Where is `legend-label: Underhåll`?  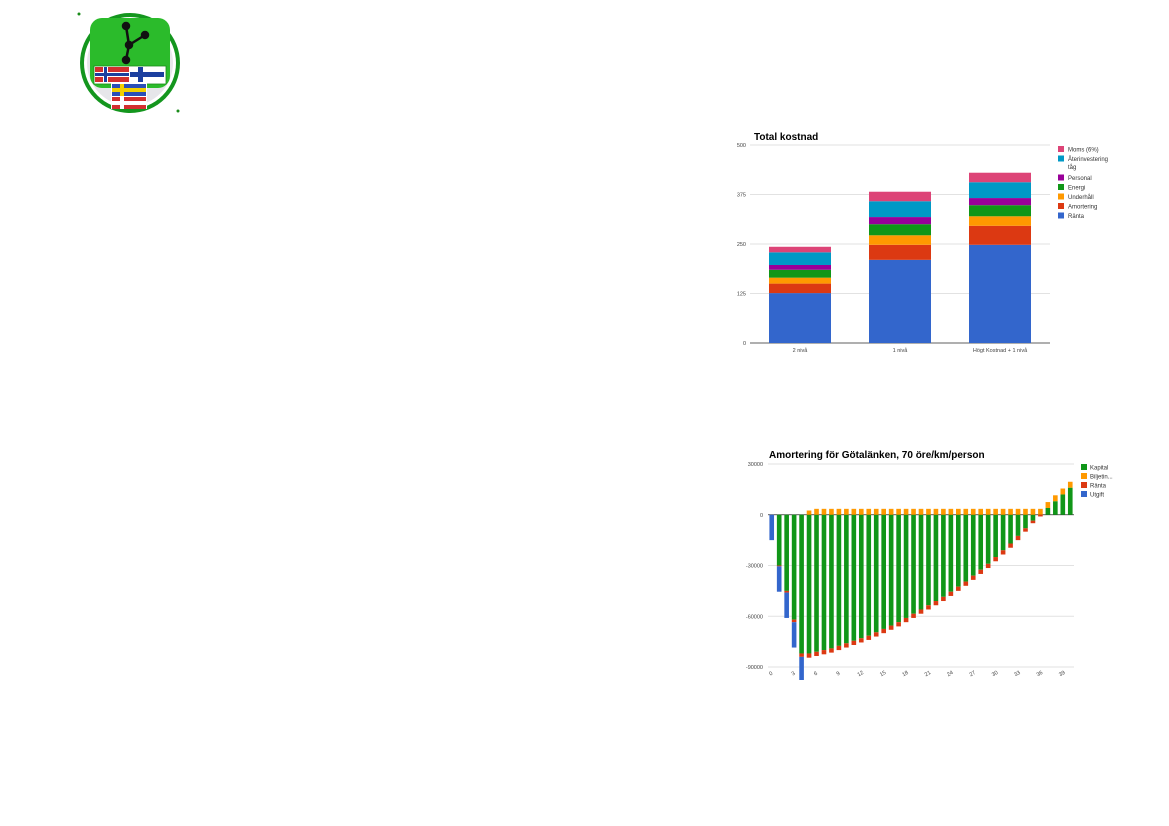 legend-label: Underhåll is located at coordinates (1081, 197).